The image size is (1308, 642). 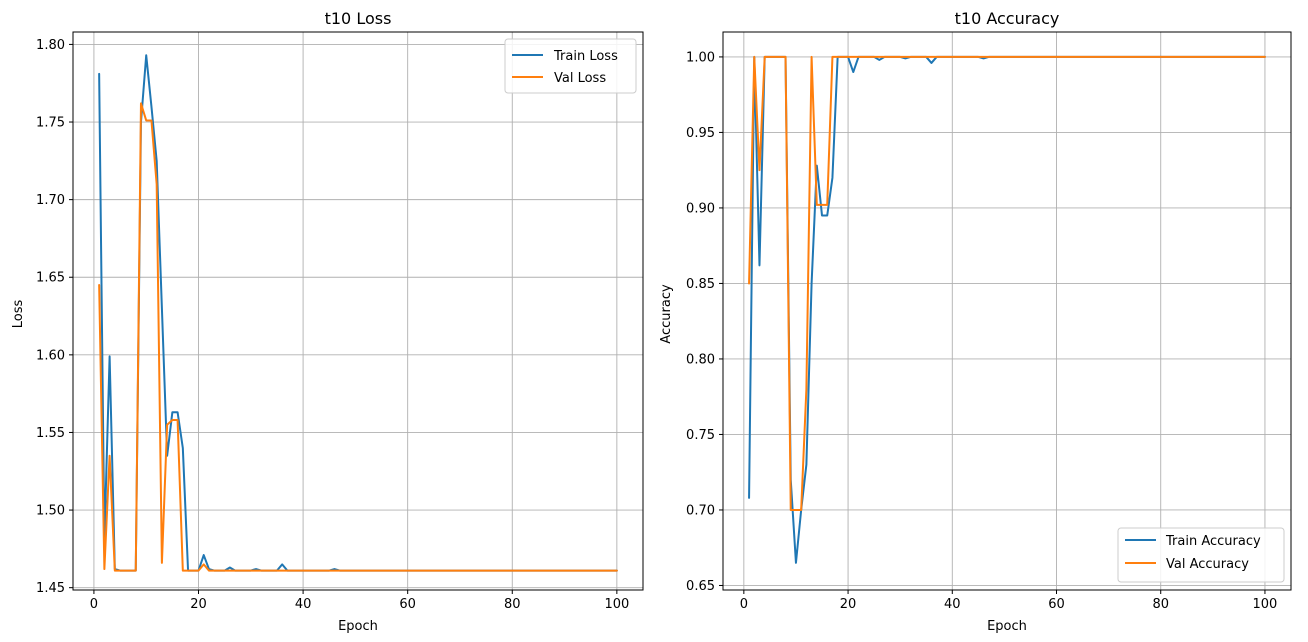 I want to click on loss-y-tick-label: 1.55, so click(x=50, y=433).